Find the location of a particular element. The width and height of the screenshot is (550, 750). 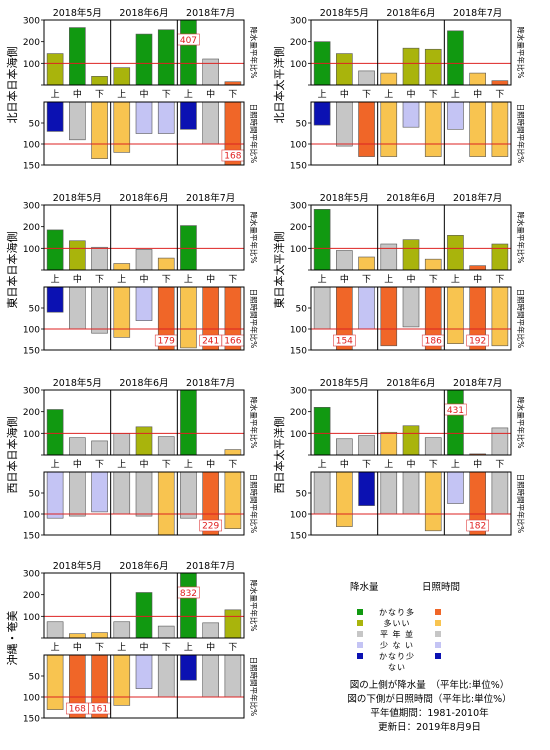

legend-rain-header: 降水量 is located at coordinates (364, 587).